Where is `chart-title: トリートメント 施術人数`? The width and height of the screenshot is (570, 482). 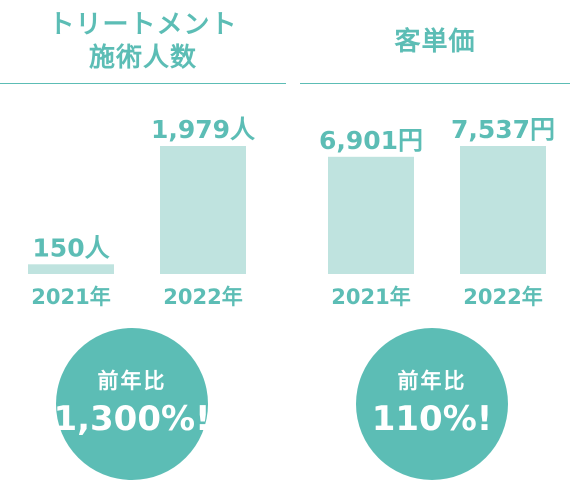 chart-title: トリートメント 施術人数 is located at coordinates (143, 42).